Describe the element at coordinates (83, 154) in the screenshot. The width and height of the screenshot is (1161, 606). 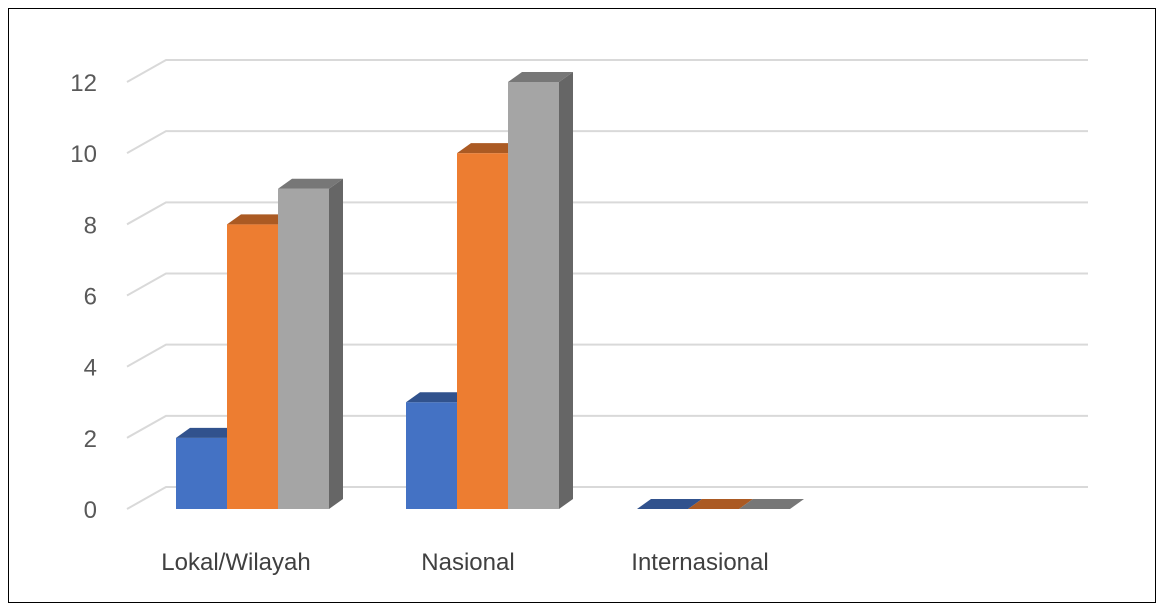
I see `y-tick-label: 10` at that location.